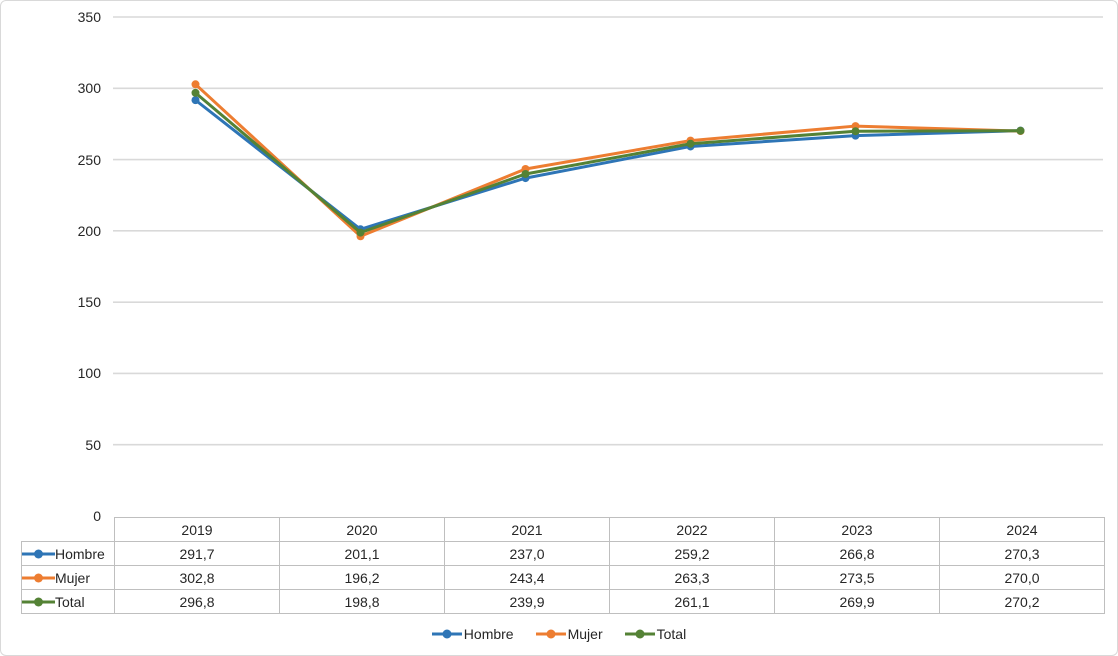 The height and width of the screenshot is (656, 1118). Describe the element at coordinates (585, 634) in the screenshot. I see `legend-item-label: Mujer` at that location.